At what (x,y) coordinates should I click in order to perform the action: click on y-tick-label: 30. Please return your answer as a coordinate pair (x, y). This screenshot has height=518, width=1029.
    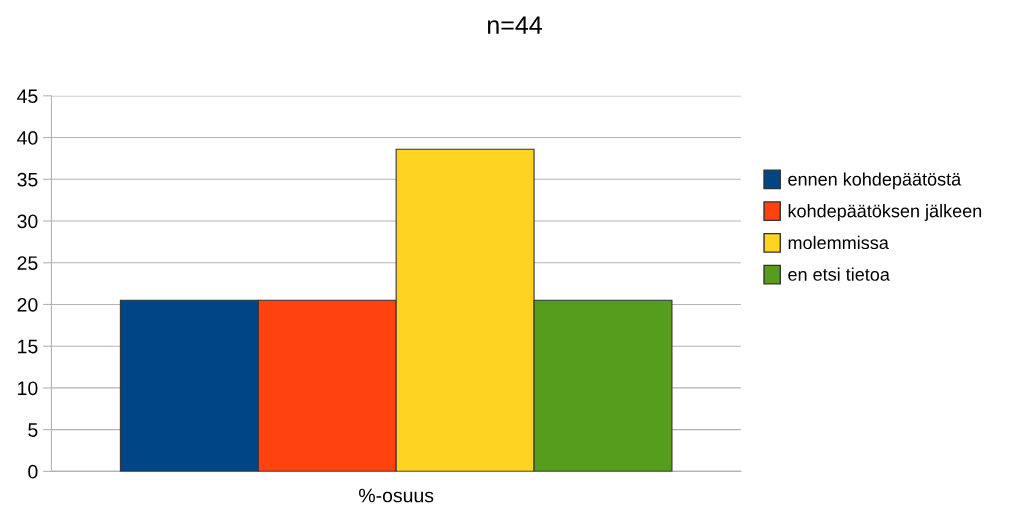
    Looking at the image, I should click on (27, 221).